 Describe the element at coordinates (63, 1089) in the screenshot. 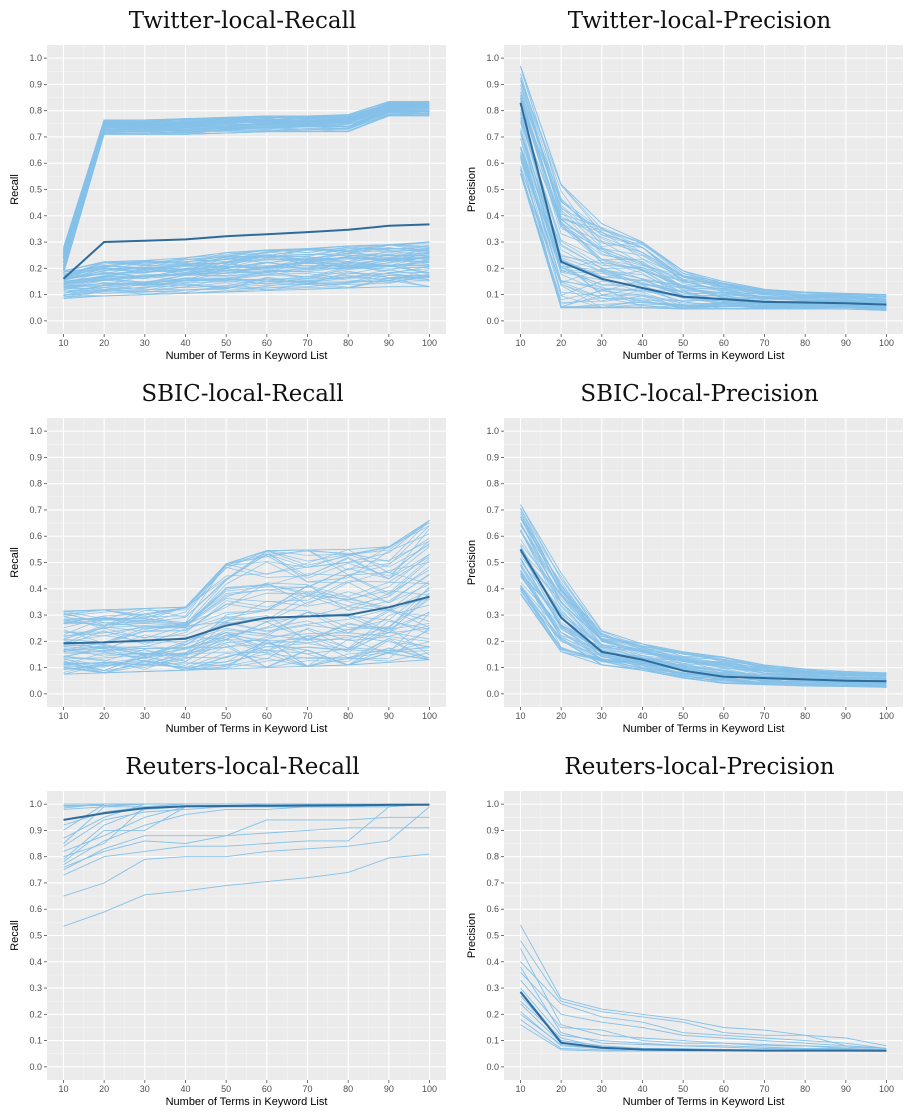

I see `x-tick-label: 10` at that location.